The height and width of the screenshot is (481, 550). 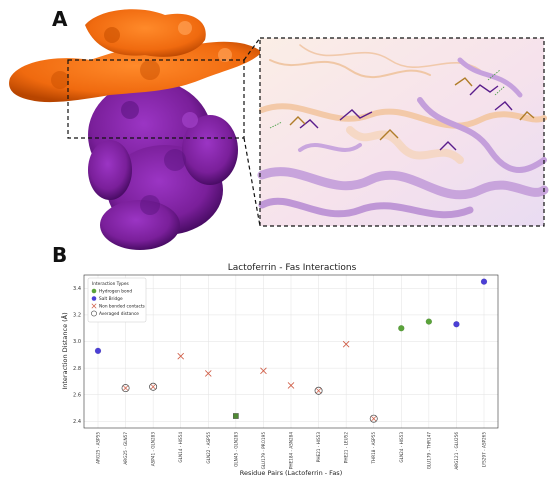 What do you see at coordinates (135, 56) in the screenshot?
I see `lactoferrin-surface` at bounding box center [135, 56].